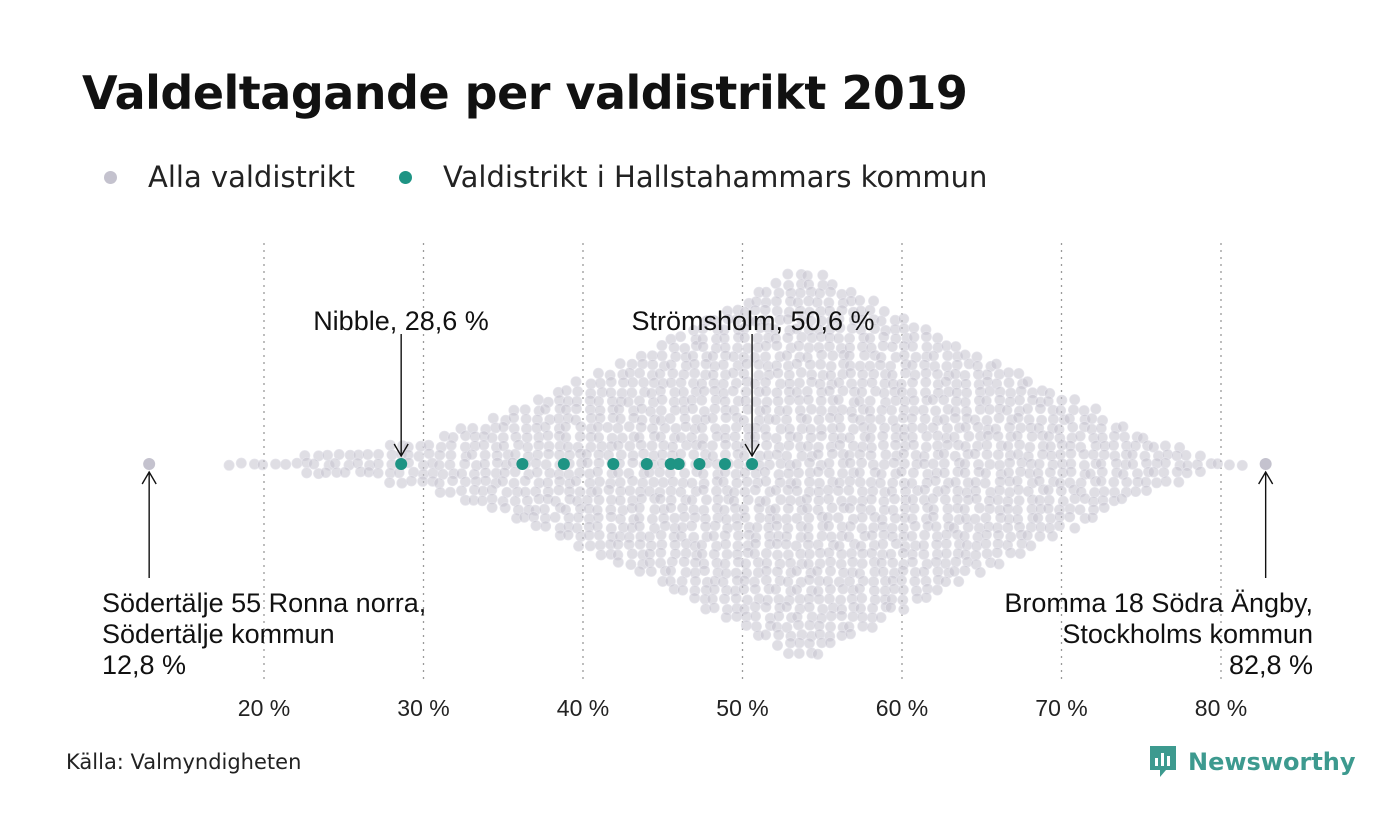 The width and height of the screenshot is (1400, 840). Describe the element at coordinates (1271, 665) in the screenshot. I see `annotation-max-text: 82,8 %` at that location.